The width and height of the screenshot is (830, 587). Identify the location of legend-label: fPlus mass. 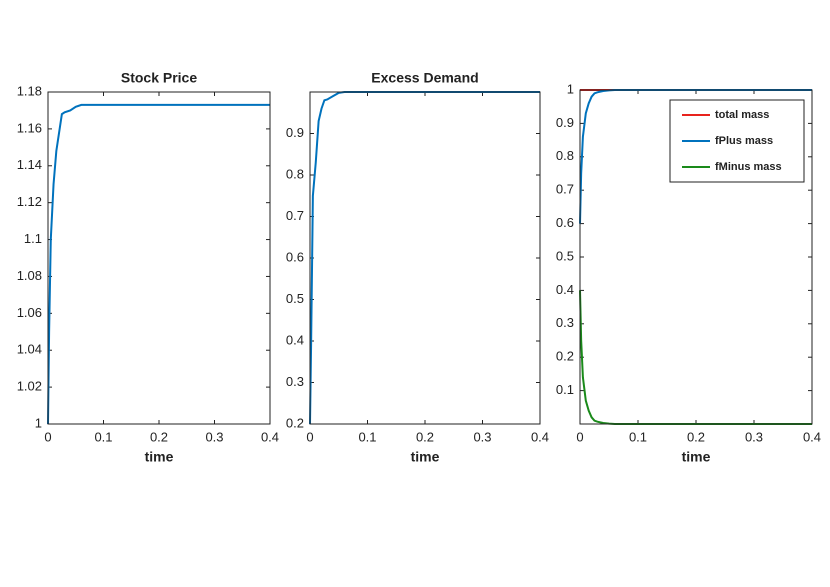
(744, 141).